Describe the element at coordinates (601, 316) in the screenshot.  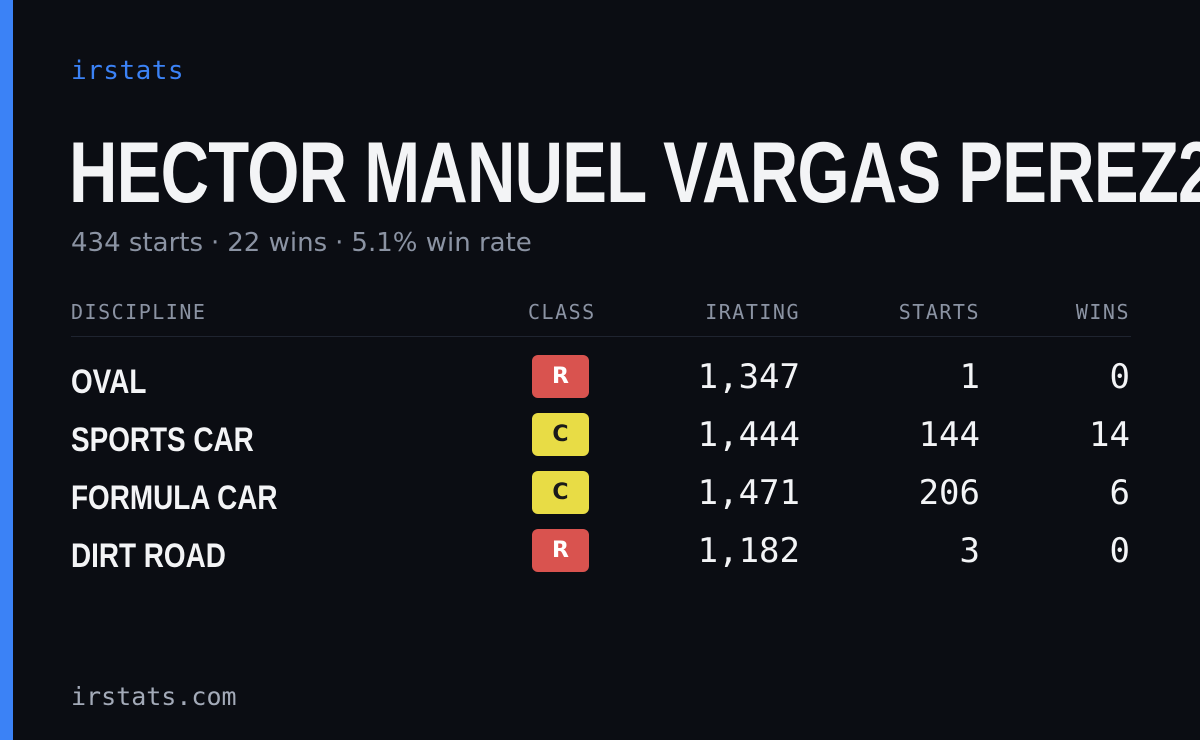
I see `table-header: DISCIPLINE CLASS IRATING STARTS WINS` at that location.